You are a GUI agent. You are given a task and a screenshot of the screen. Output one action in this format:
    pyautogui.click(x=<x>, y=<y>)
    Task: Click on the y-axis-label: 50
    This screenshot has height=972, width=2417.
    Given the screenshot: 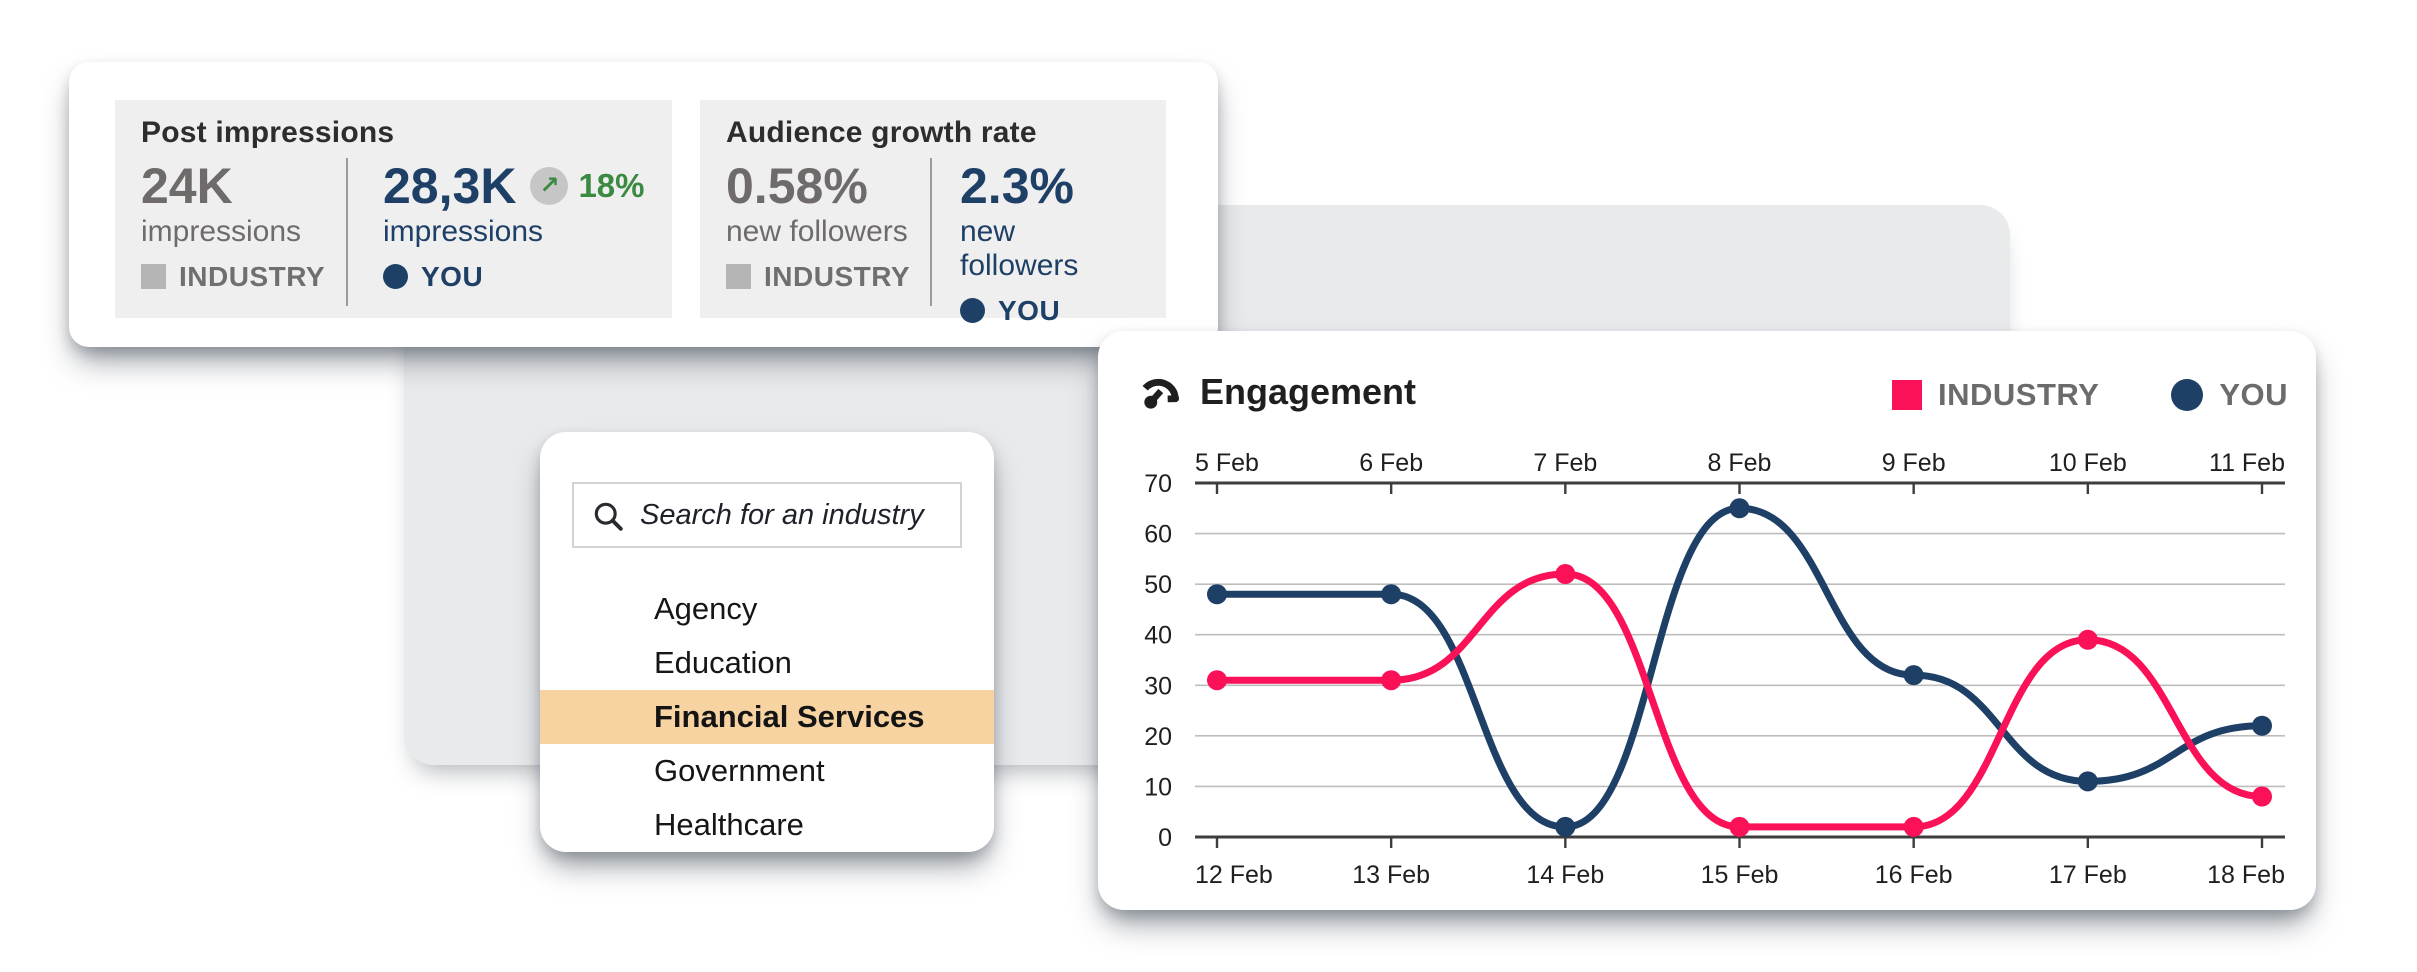 What is the action you would take?
    pyautogui.click(x=1158, y=585)
    